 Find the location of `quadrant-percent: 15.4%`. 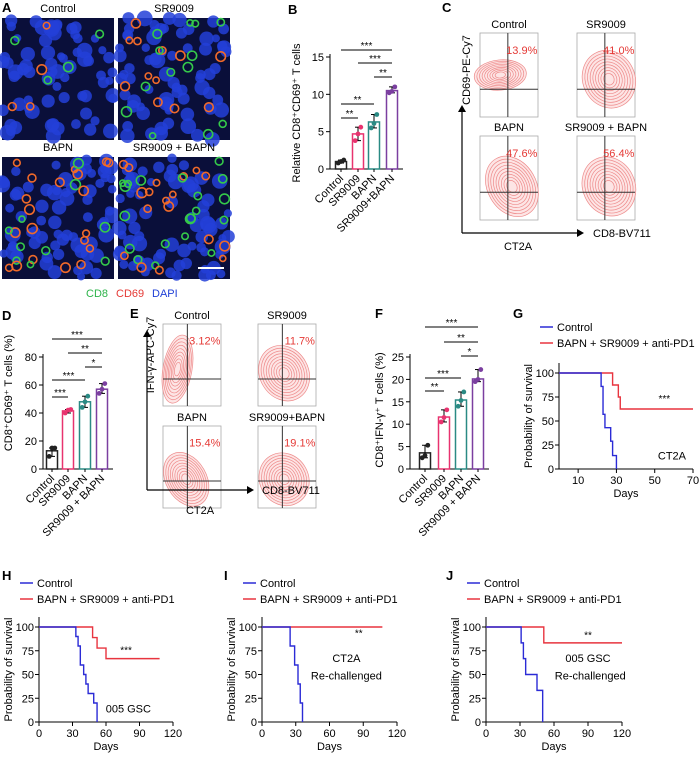

quadrant-percent: 15.4% is located at coordinates (204, 444).